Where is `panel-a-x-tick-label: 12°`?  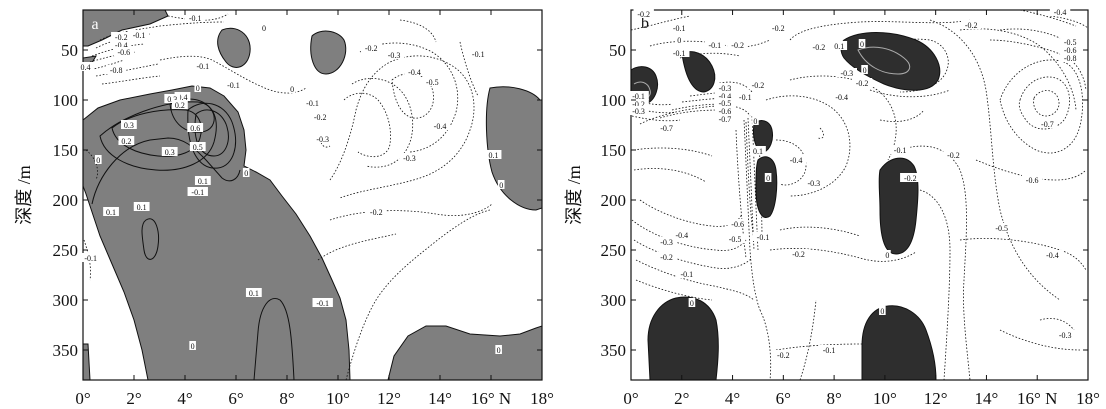
panel-a-x-tick-label: 12° is located at coordinates (389, 398).